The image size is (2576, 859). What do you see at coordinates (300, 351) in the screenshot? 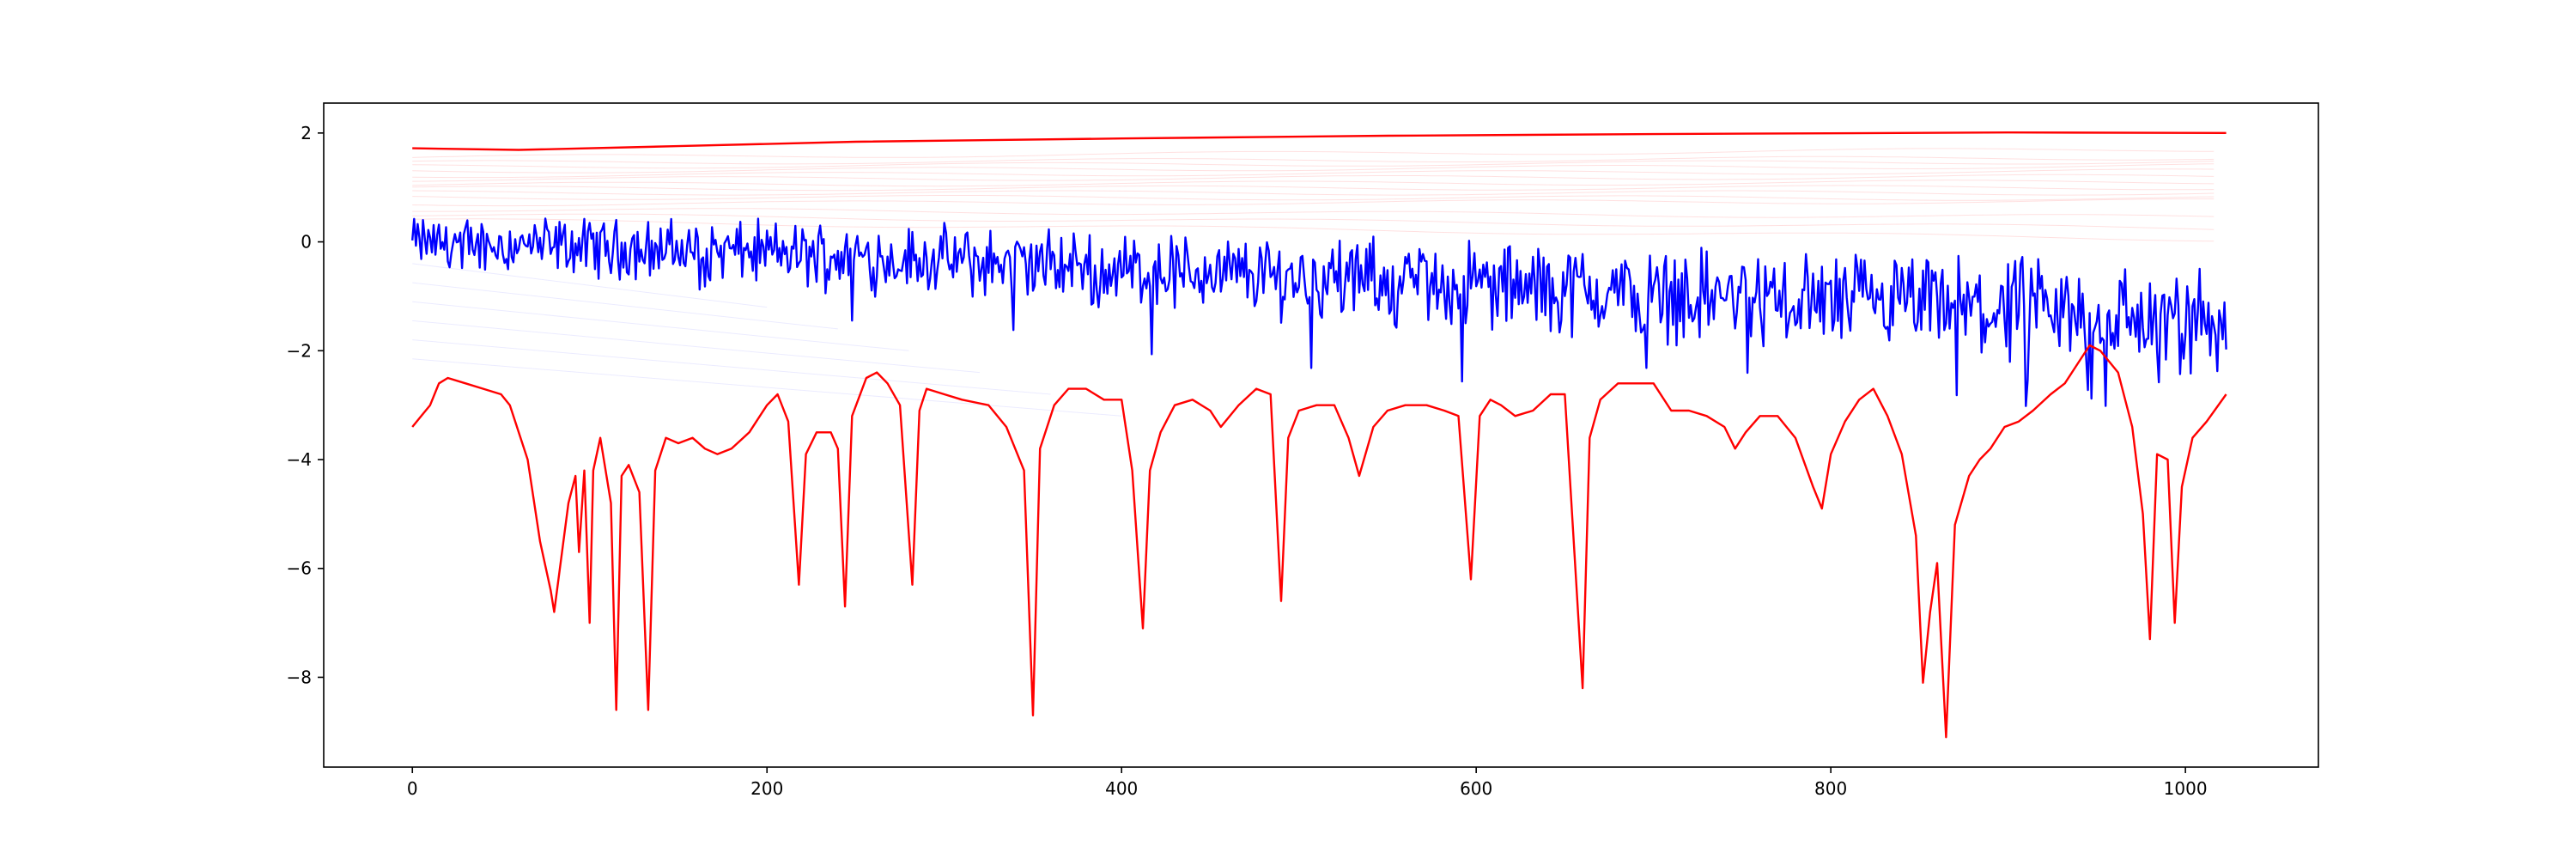
I see `y-tick-label: −2` at bounding box center [300, 351].